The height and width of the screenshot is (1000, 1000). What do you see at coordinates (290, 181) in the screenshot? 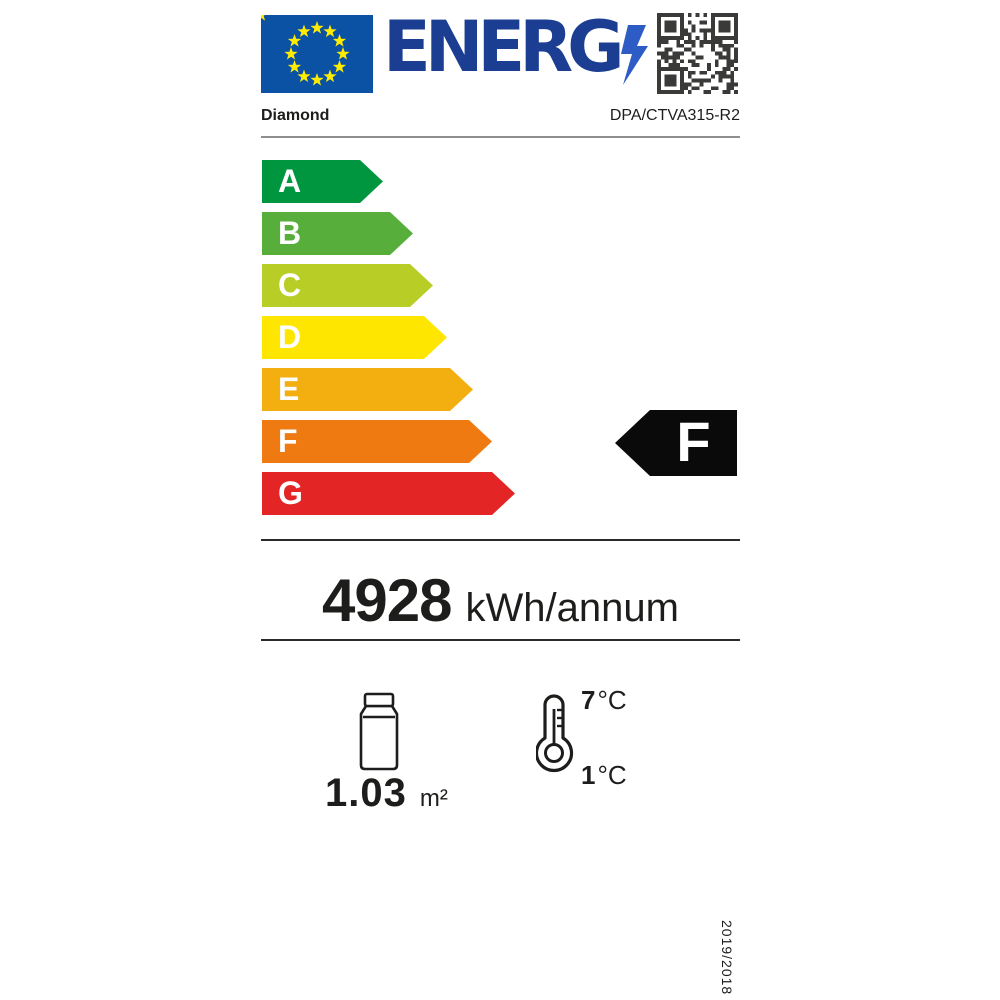
I see `class-letter: A` at bounding box center [290, 181].